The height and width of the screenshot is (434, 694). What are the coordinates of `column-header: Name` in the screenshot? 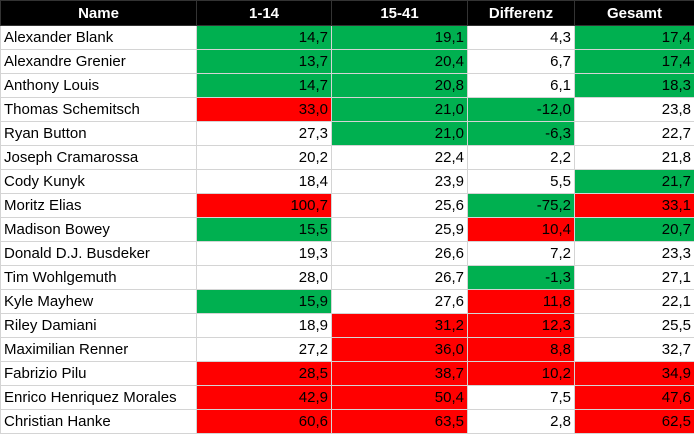 It's located at (98, 13).